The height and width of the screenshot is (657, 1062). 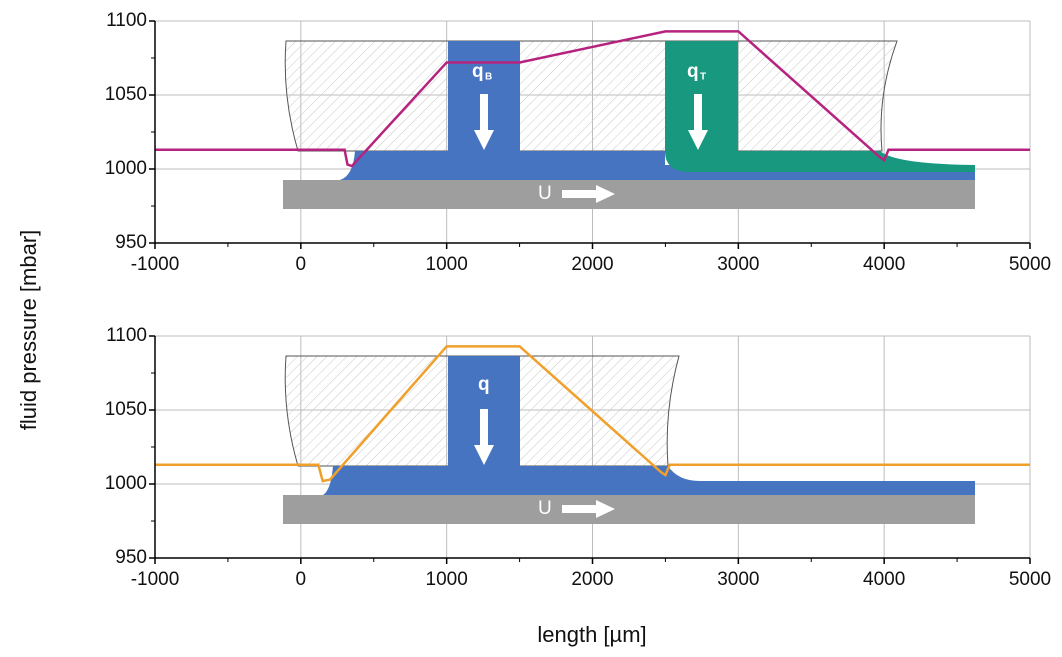 I want to click on annotation-sub: B, so click(x=488, y=77).